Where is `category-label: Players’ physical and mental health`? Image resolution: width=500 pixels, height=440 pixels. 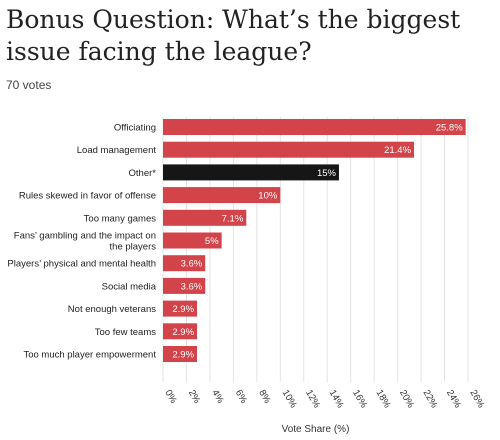
category-label: Players’ physical and mental health is located at coordinates (81, 264).